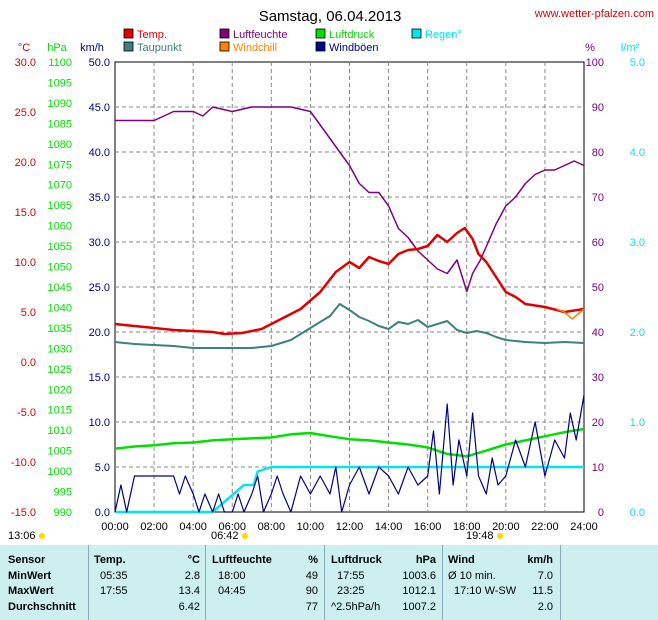  What do you see at coordinates (630, 48) in the screenshot?
I see `axis-unit-label: l/m²` at bounding box center [630, 48].